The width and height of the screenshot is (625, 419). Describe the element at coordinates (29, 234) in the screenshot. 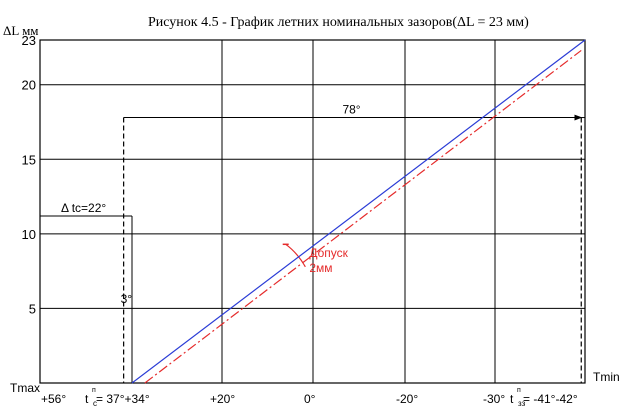

I see `y-tick-label: 10` at that location.